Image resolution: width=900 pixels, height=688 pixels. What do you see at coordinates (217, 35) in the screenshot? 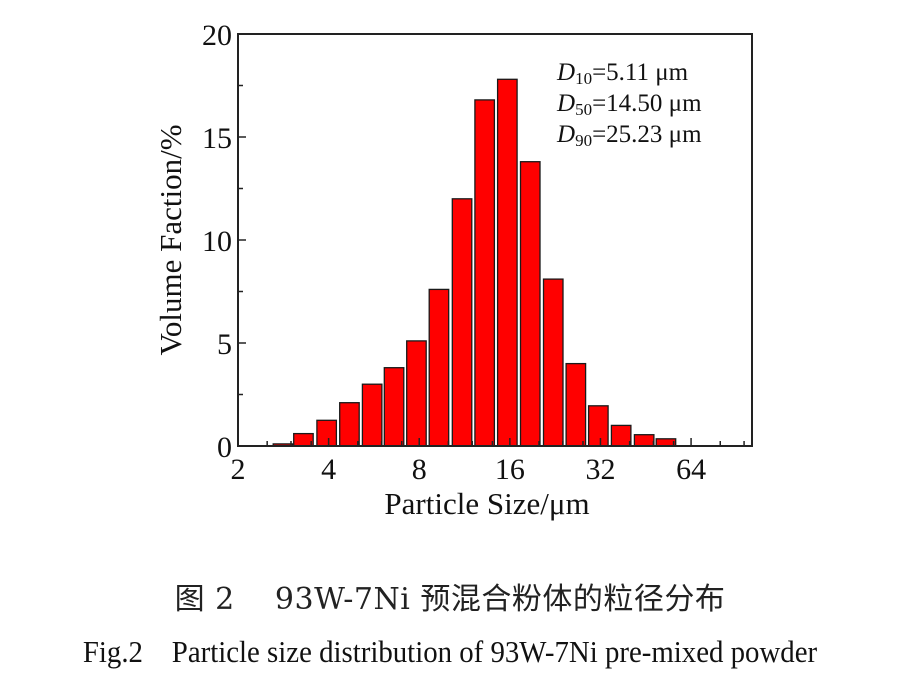
I see `y-tick-label: 20` at bounding box center [217, 35].